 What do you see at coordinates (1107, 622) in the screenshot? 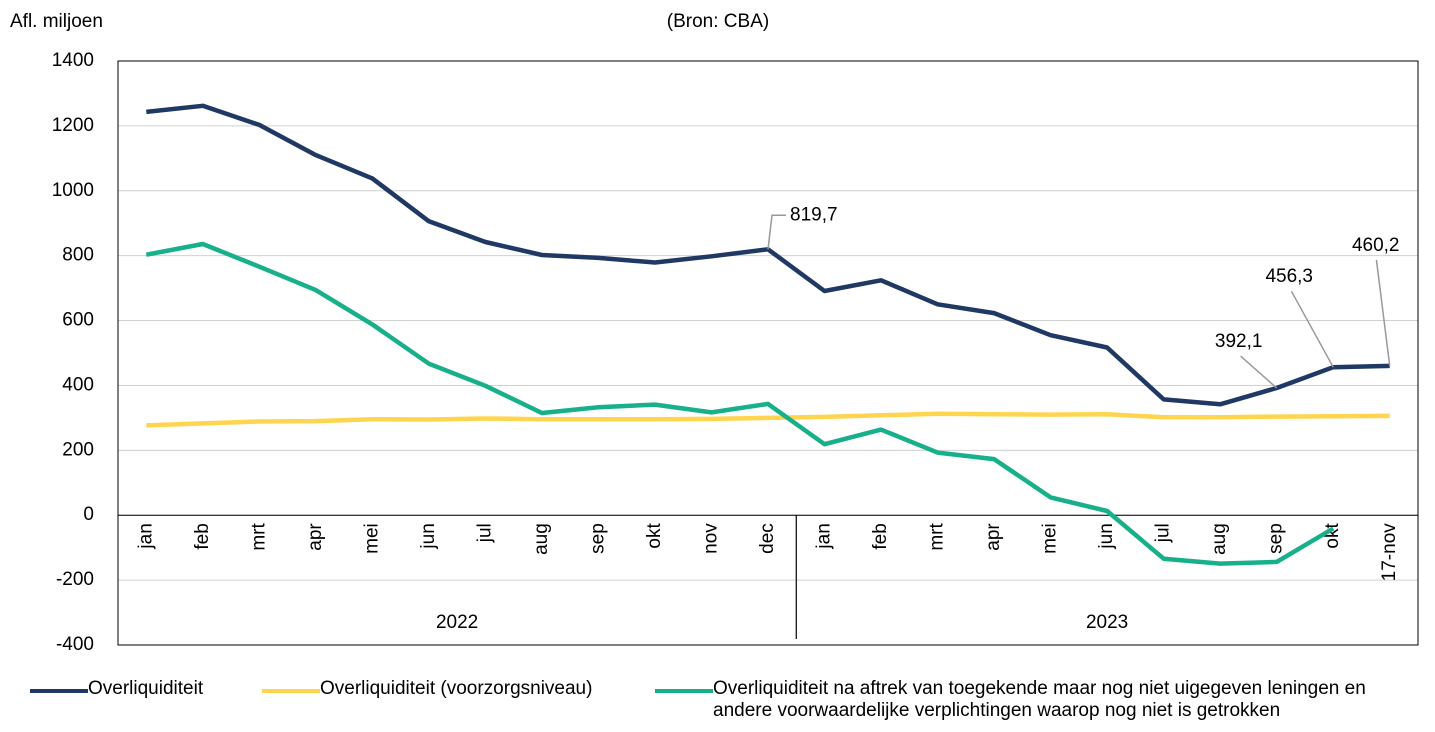
I see `group-label: 2023` at bounding box center [1107, 622].